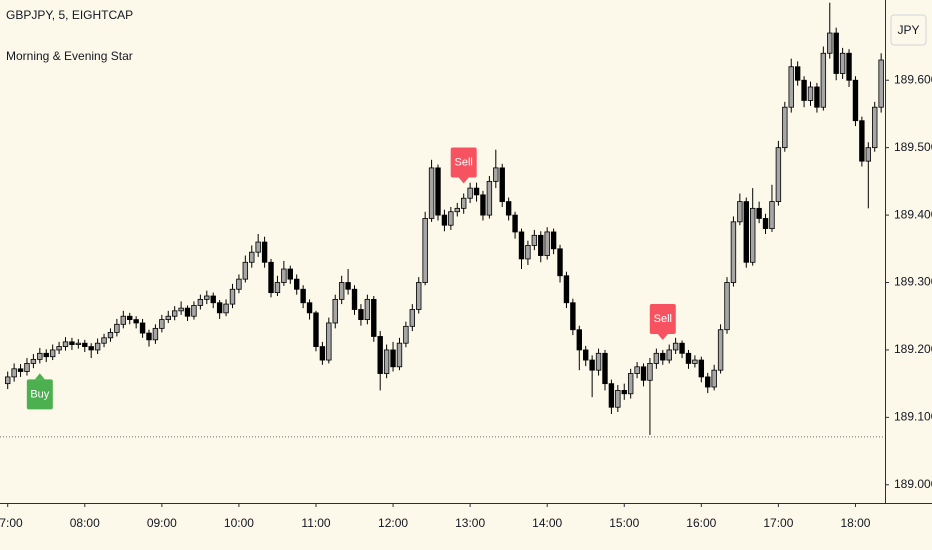  I want to click on x-tick-label: 09:00, so click(162, 523).